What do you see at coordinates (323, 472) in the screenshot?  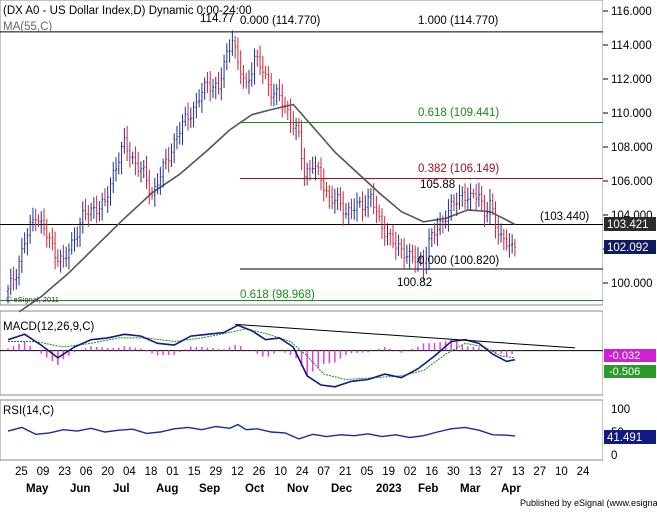 I see `x-tick-label: 07` at bounding box center [323, 472].